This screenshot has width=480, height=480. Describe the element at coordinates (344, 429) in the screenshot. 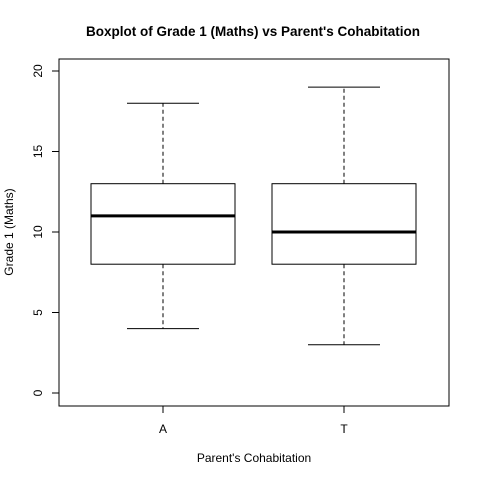

I see `x-tick-label: T` at that location.